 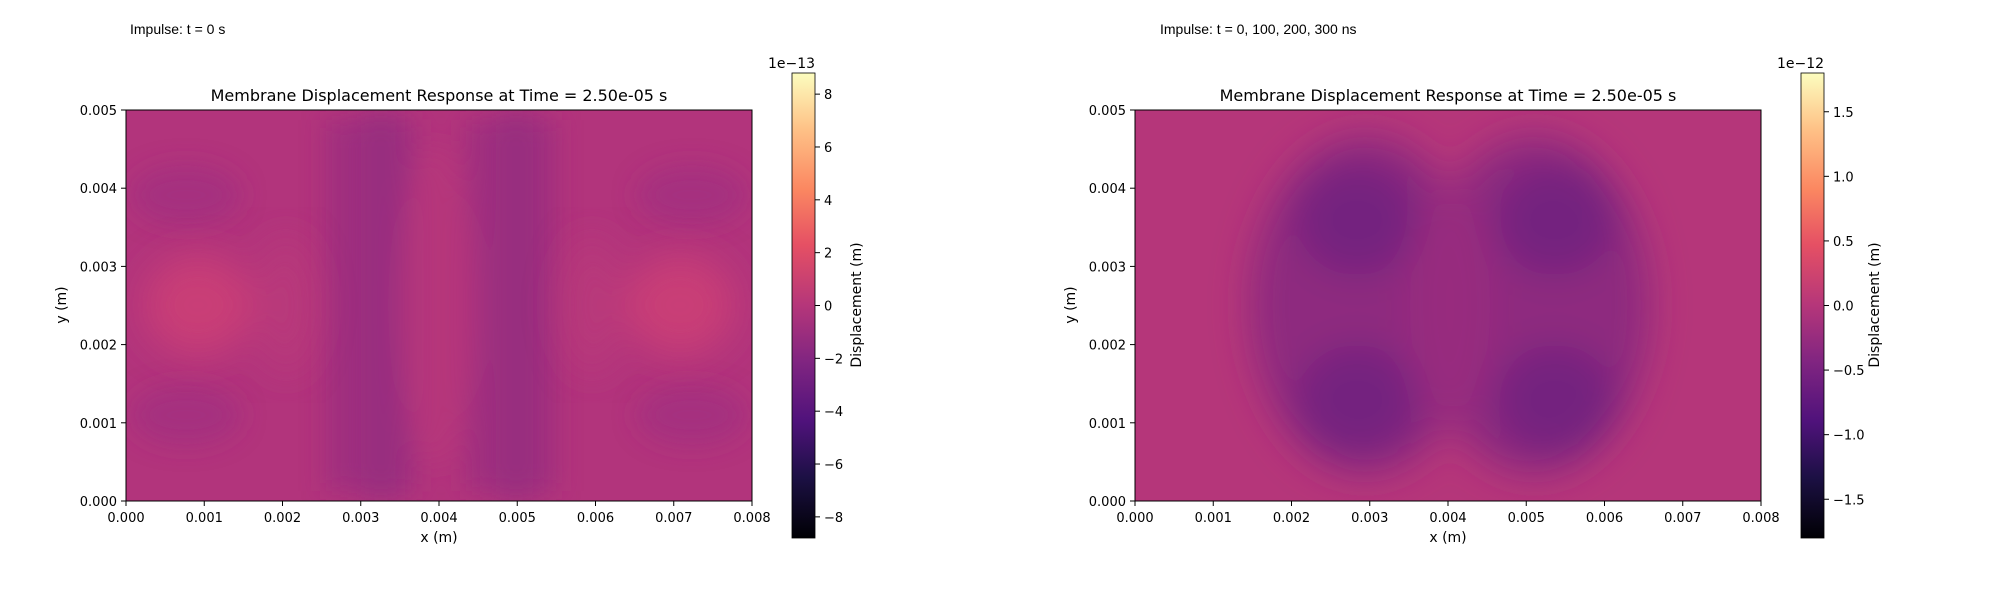 I want to click on colorbar-tick-label: 0, so click(x=828, y=307).